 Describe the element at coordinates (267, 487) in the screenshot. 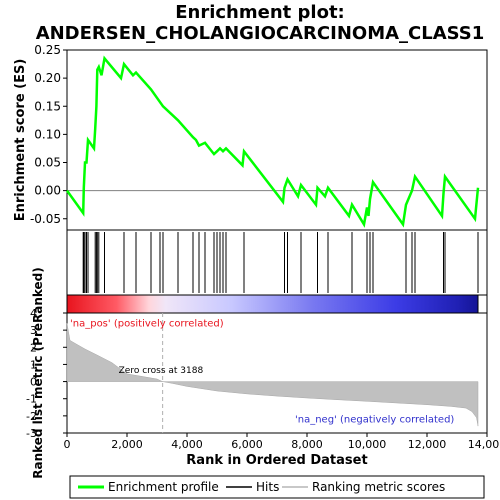

I see `legend-label: Hits` at that location.